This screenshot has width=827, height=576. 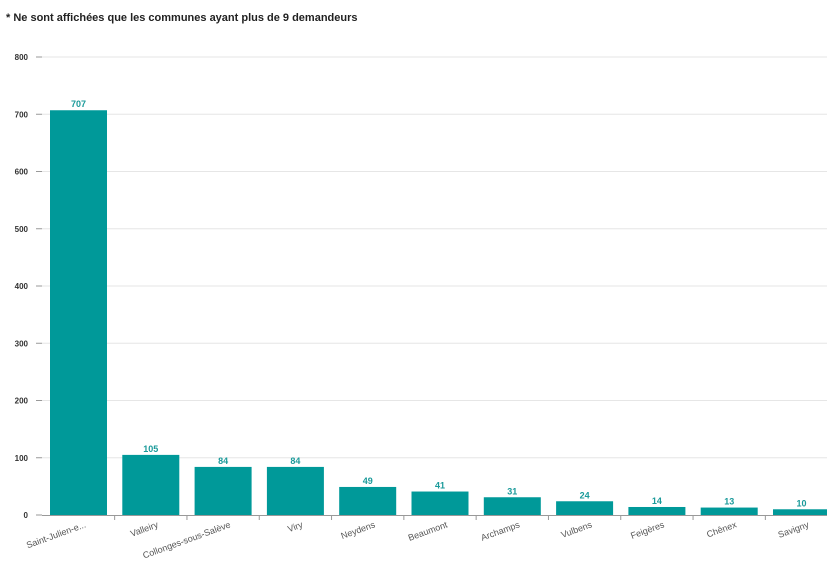 I want to click on data-label: 49, so click(x=368, y=481).